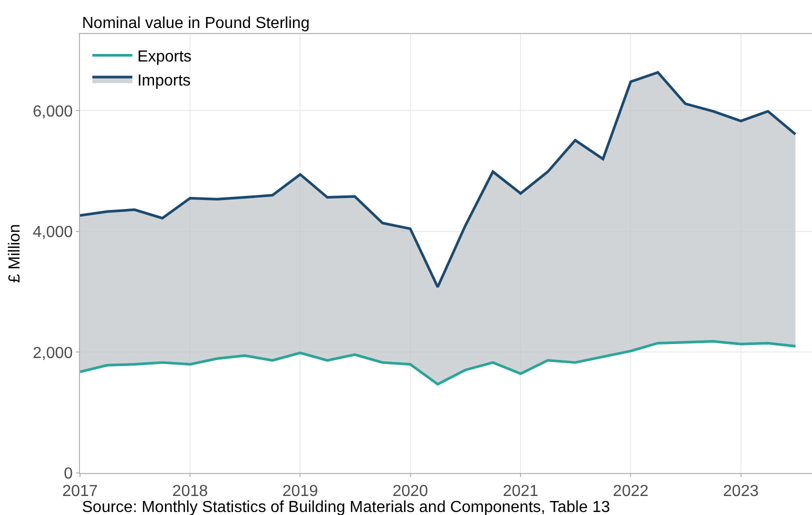  I want to click on x-tick-label: 2020, so click(410, 491).